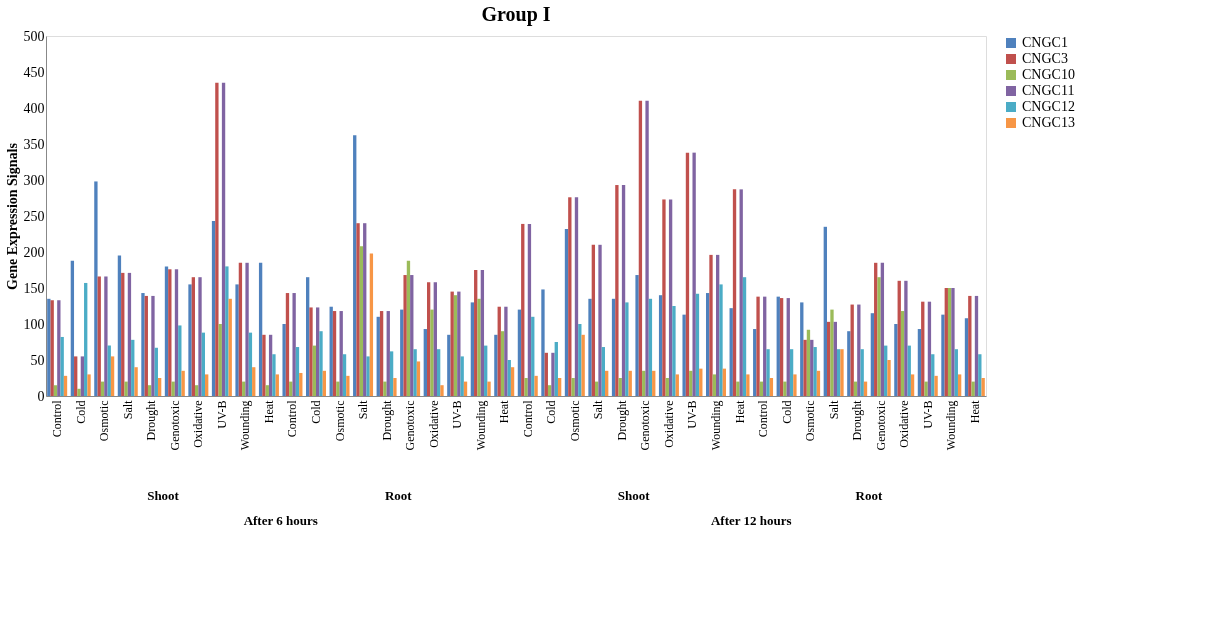 The height and width of the screenshot is (634, 1211). What do you see at coordinates (974, 411) in the screenshot?
I see `x-tick-label: Heat` at bounding box center [974, 411].